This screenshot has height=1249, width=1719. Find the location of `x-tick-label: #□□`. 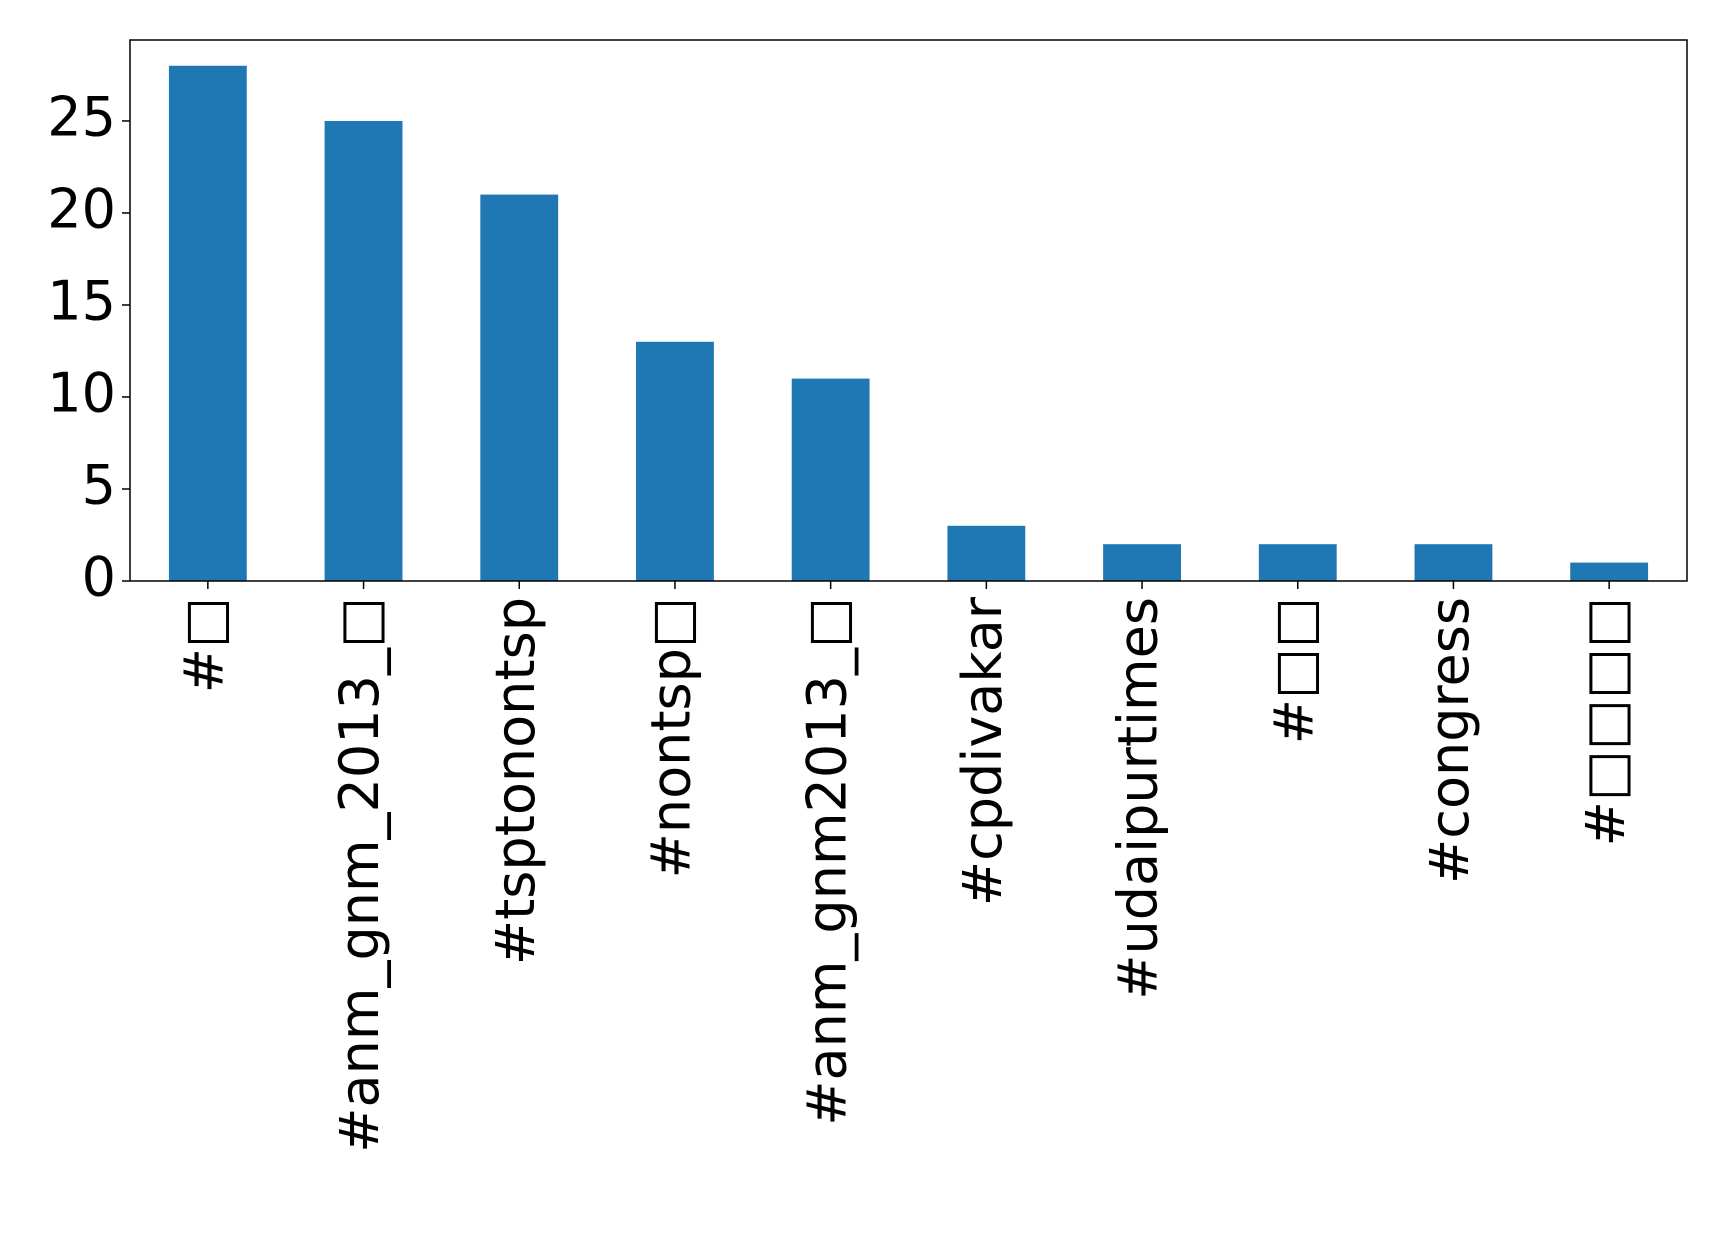

x-tick-label: #□□ is located at coordinates (1293, 670).